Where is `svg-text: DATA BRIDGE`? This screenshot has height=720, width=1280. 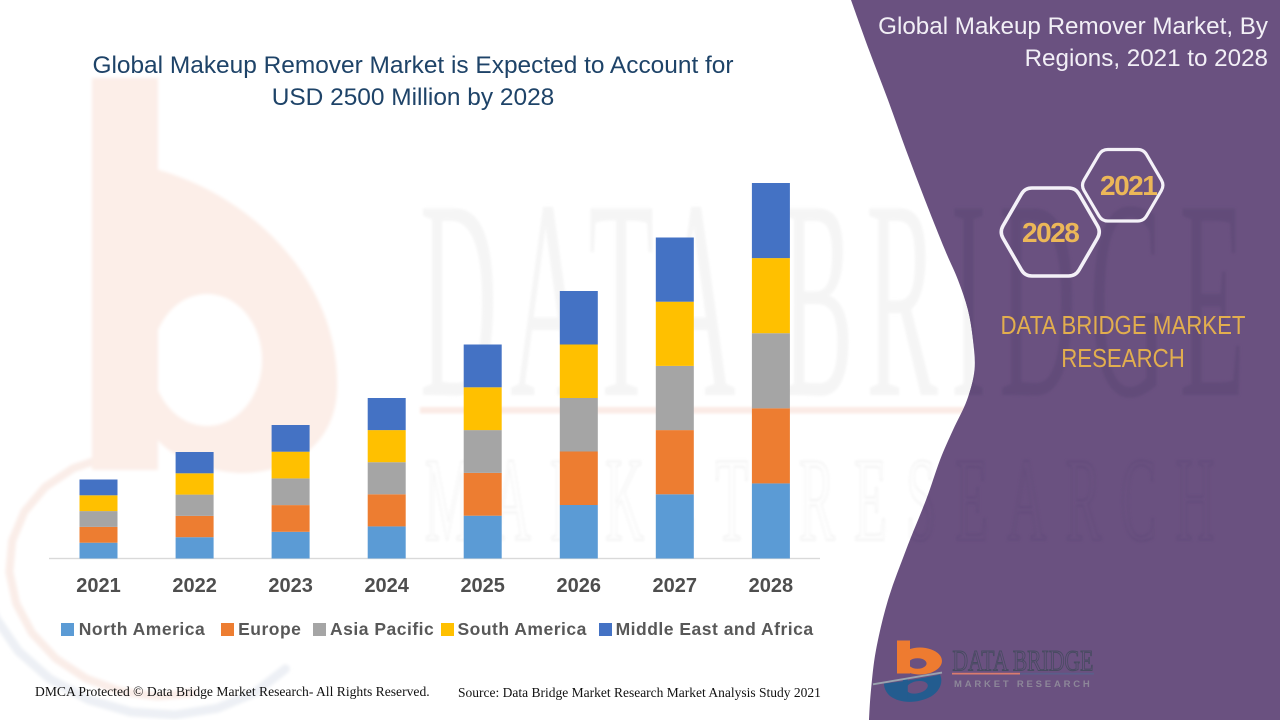
svg-text: DATA BRIDGE is located at coordinates (1022, 661).